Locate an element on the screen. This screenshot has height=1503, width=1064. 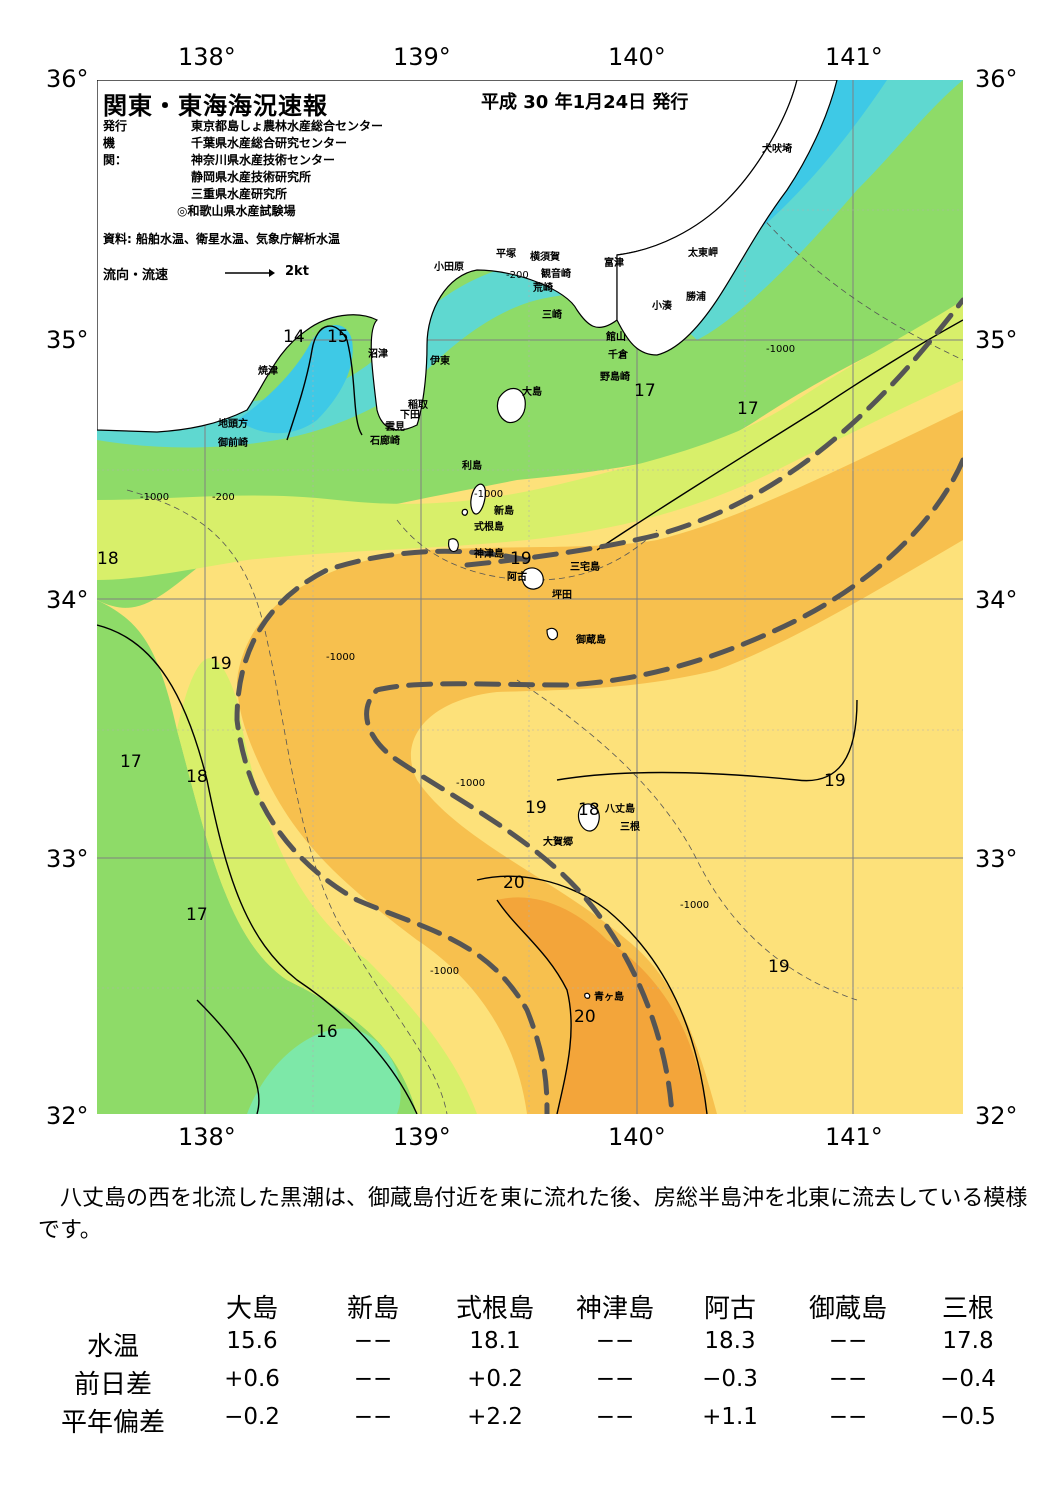
station-header: 神津島 is located at coordinates (614, 1309).